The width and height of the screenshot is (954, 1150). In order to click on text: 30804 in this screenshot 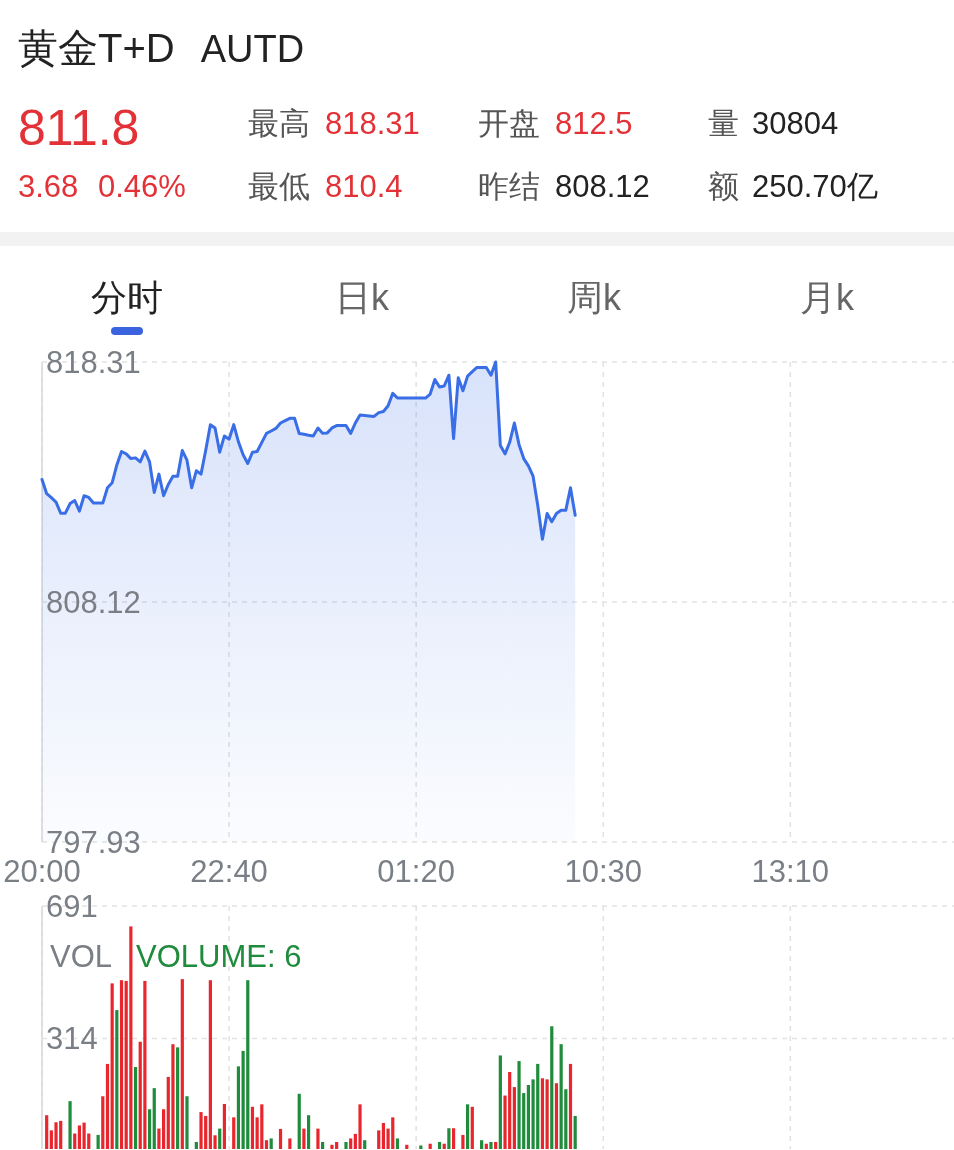, I will do `click(795, 123)`.